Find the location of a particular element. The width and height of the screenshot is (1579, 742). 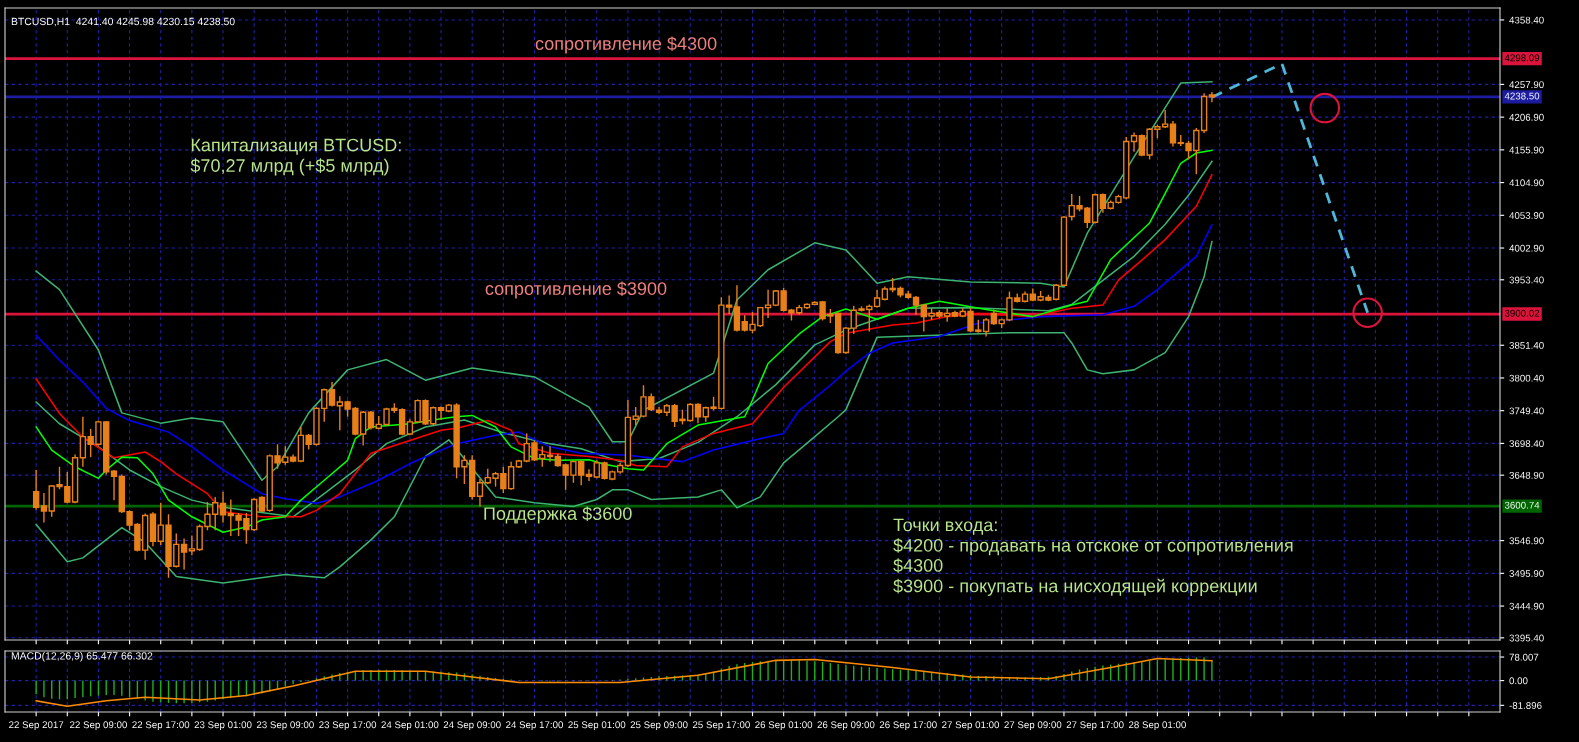

y-tick-label: 3648.90 is located at coordinates (1526, 475).